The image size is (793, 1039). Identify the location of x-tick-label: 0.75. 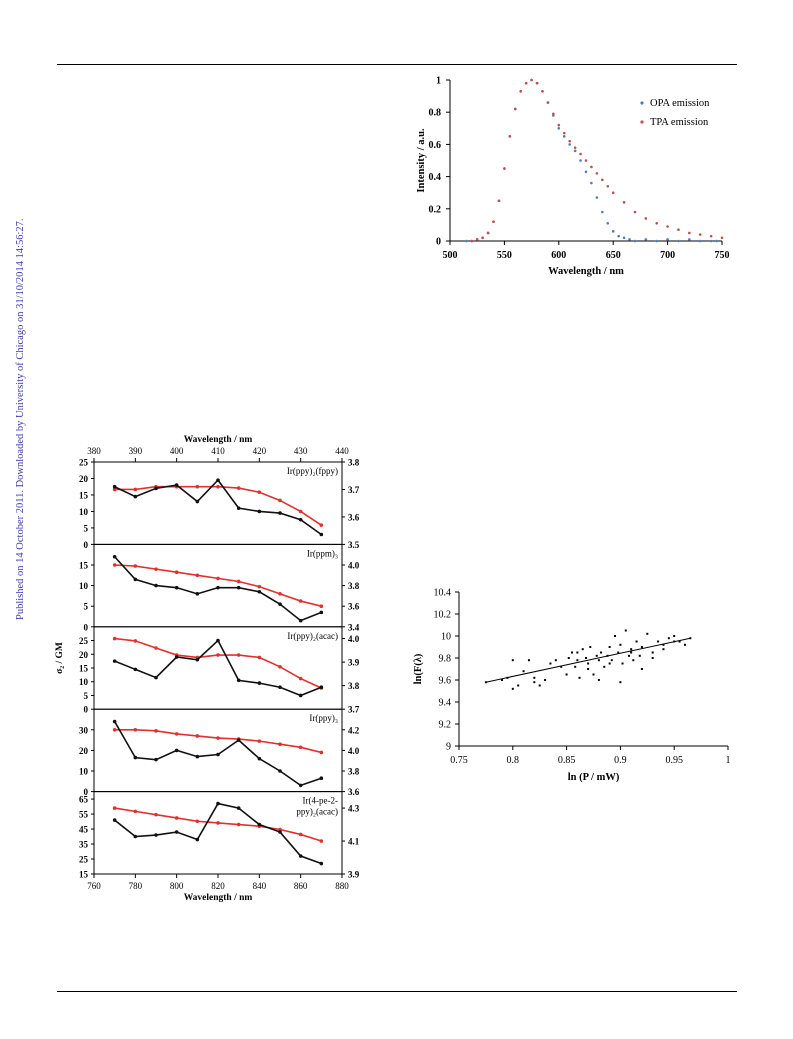
(459, 760).